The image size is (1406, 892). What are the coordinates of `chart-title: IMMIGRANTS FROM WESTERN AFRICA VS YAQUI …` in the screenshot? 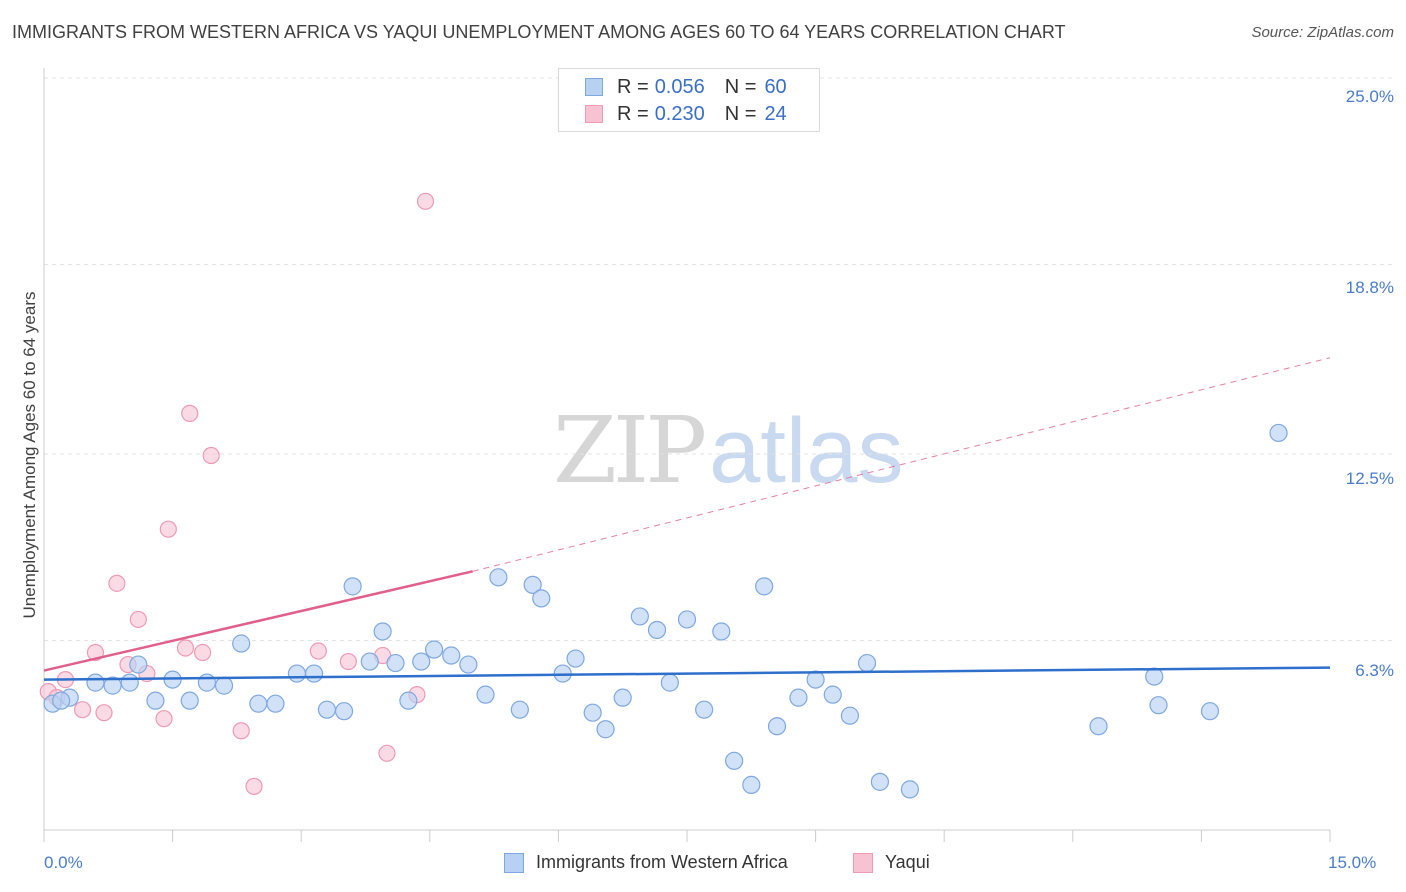 It's located at (539, 32).